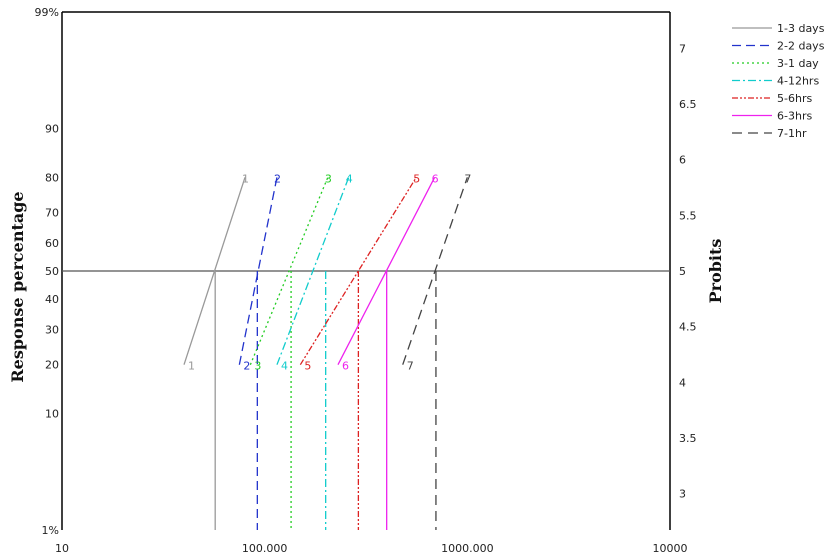 The height and width of the screenshot is (557, 828). Describe the element at coordinates (50, 530) in the screenshot. I see `y-left-tick-label: 1%` at that location.